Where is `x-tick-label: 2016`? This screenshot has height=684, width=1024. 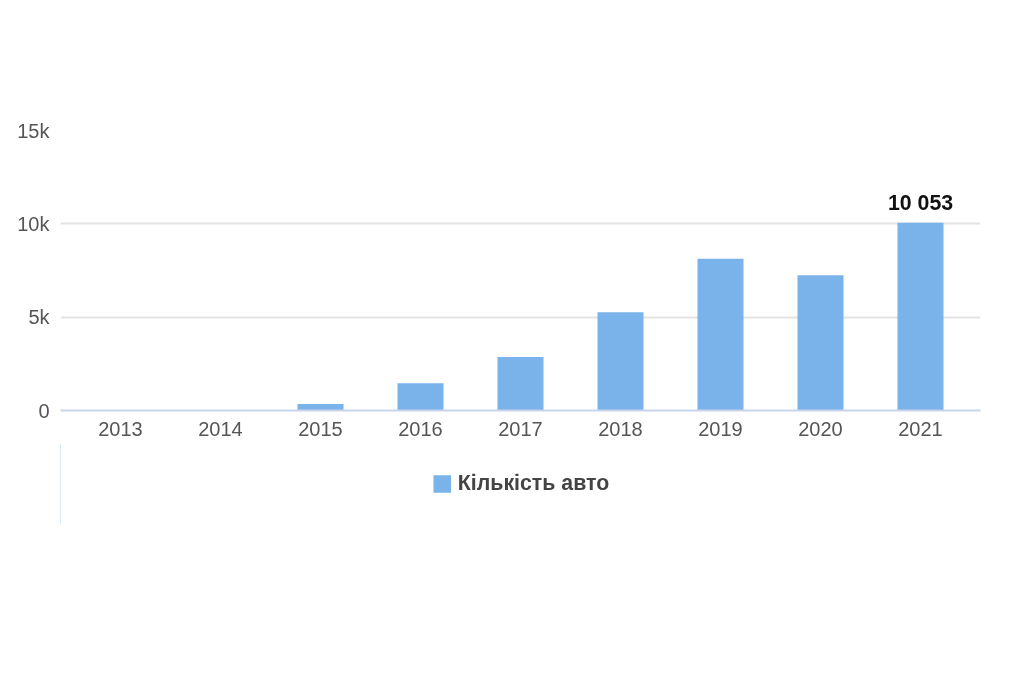 x-tick-label: 2016 is located at coordinates (420, 428).